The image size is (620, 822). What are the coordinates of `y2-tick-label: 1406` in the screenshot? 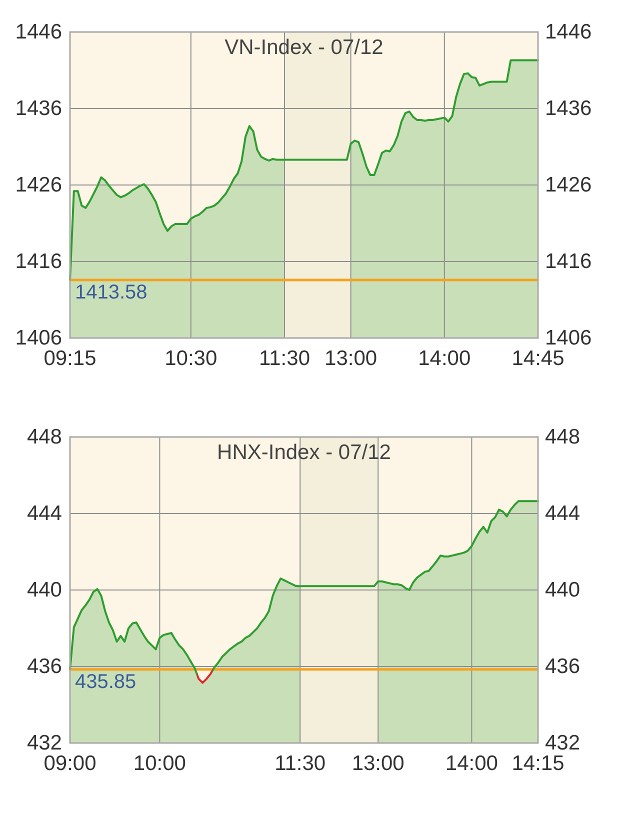 It's located at (568, 338).